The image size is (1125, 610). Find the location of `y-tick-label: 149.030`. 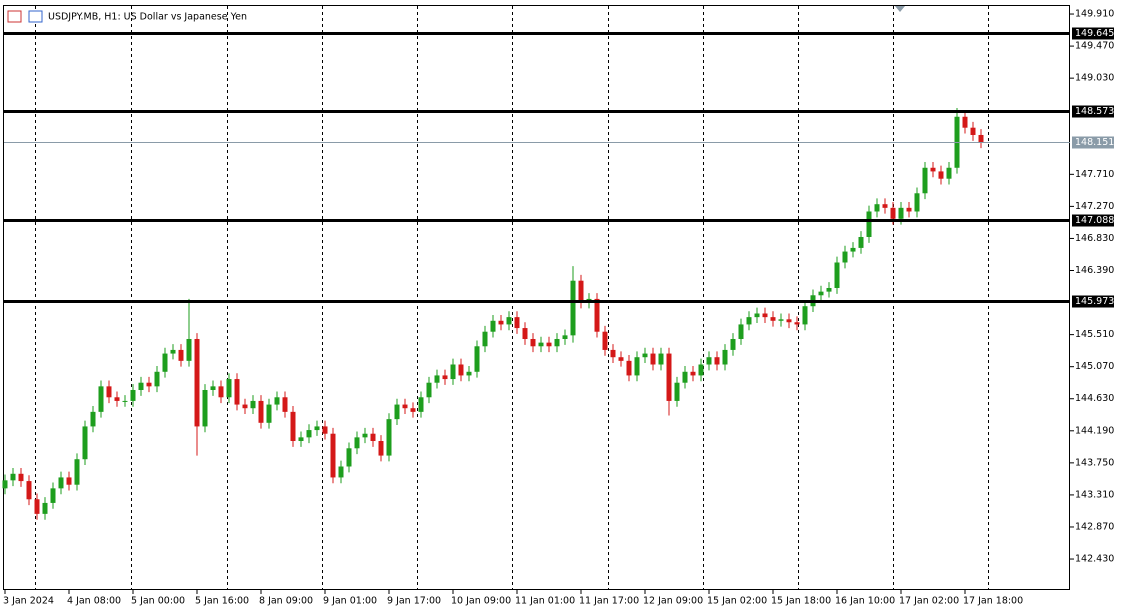

y-tick-label: 149.030 is located at coordinates (1094, 78).